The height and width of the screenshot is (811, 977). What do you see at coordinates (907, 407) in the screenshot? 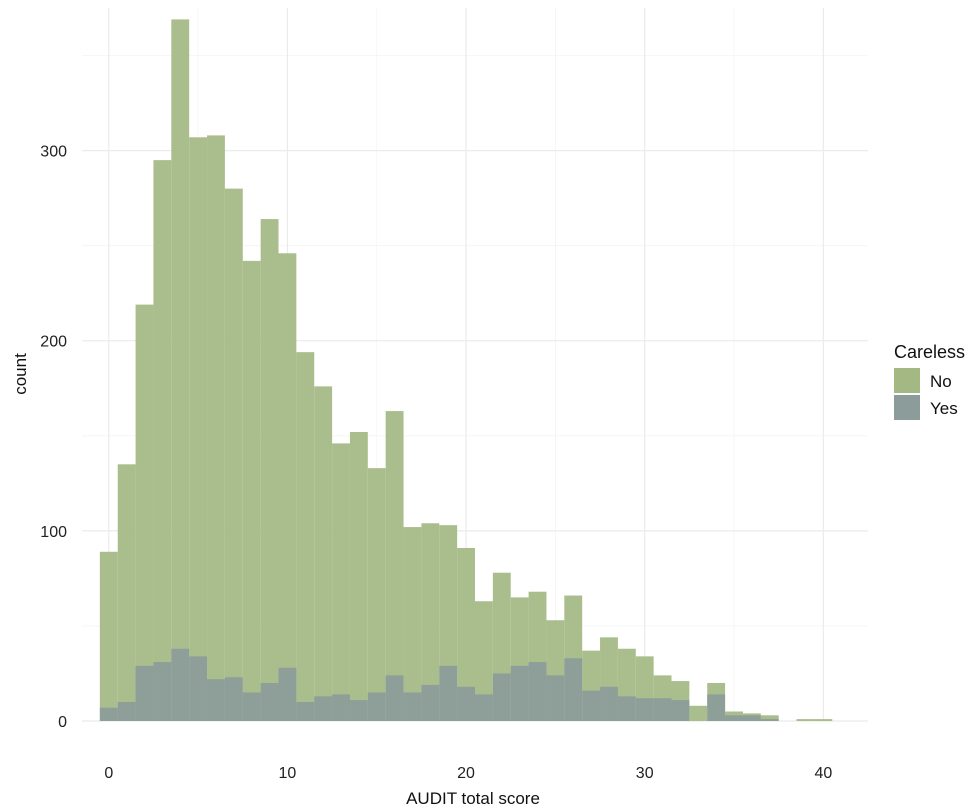
I see `legend-swatch-yes` at bounding box center [907, 407].